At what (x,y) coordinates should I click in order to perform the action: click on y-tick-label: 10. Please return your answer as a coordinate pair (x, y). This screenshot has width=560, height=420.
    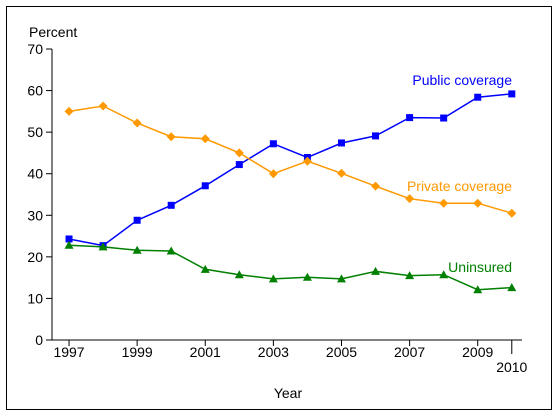
    Looking at the image, I should click on (35, 298).